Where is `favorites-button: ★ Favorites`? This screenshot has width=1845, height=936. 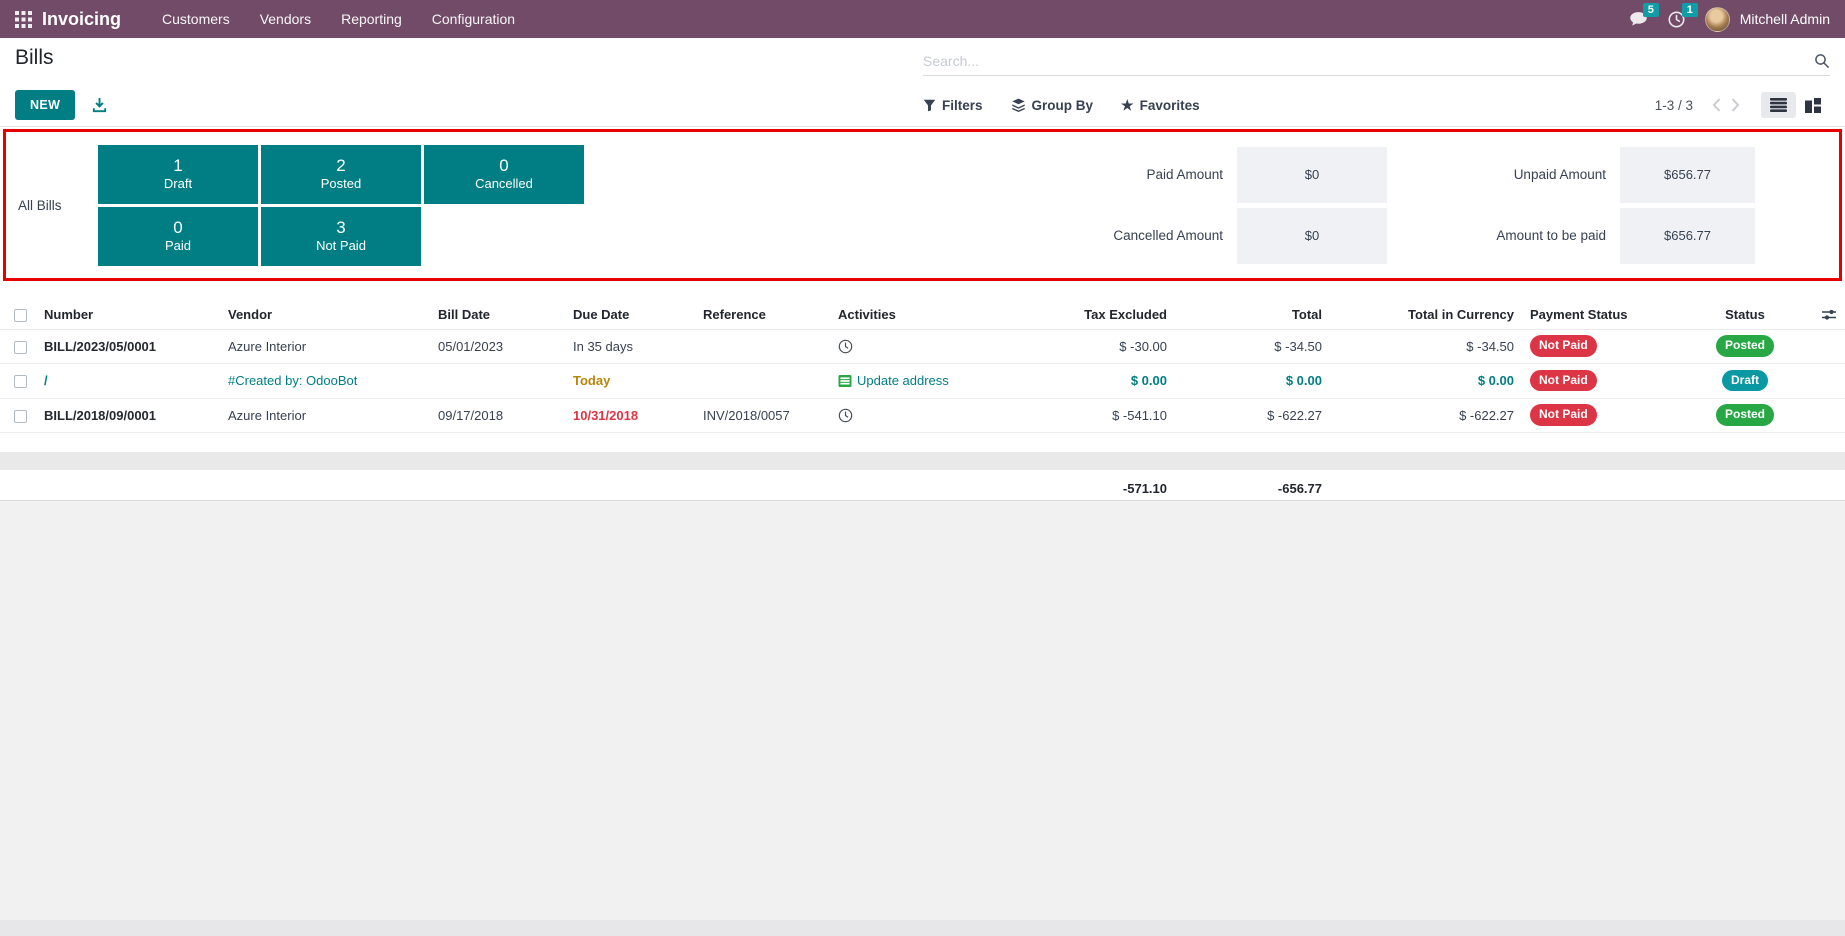
favorites-button: ★ Favorites is located at coordinates (1160, 105).